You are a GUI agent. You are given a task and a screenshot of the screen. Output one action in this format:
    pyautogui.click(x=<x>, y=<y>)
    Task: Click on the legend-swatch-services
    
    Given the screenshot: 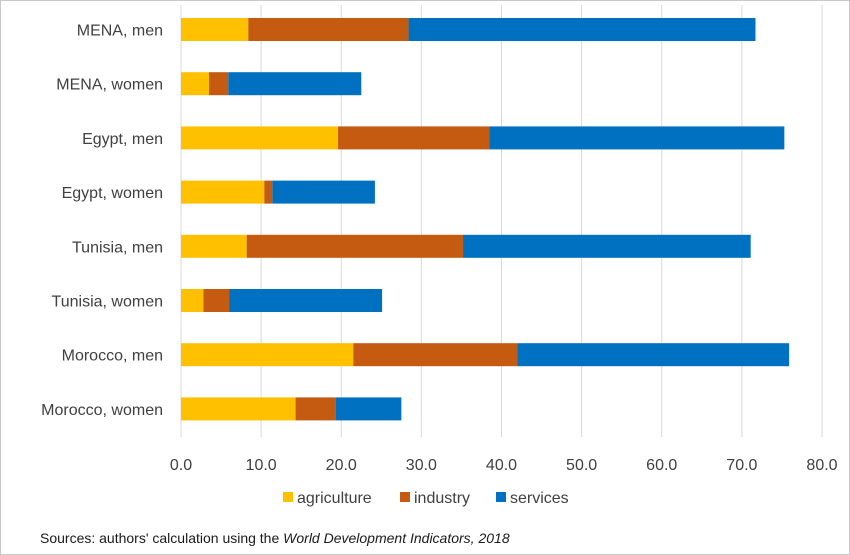 What is the action you would take?
    pyautogui.click(x=501, y=497)
    